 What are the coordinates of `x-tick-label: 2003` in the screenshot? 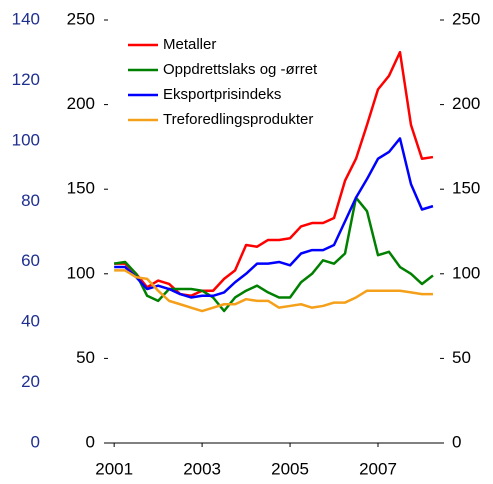 It's located at (202, 468).